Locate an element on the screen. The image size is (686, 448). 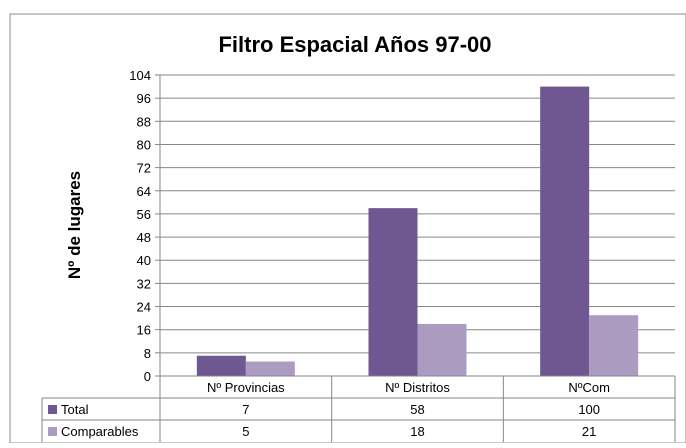
y-tick-label: 8 is located at coordinates (147, 353).